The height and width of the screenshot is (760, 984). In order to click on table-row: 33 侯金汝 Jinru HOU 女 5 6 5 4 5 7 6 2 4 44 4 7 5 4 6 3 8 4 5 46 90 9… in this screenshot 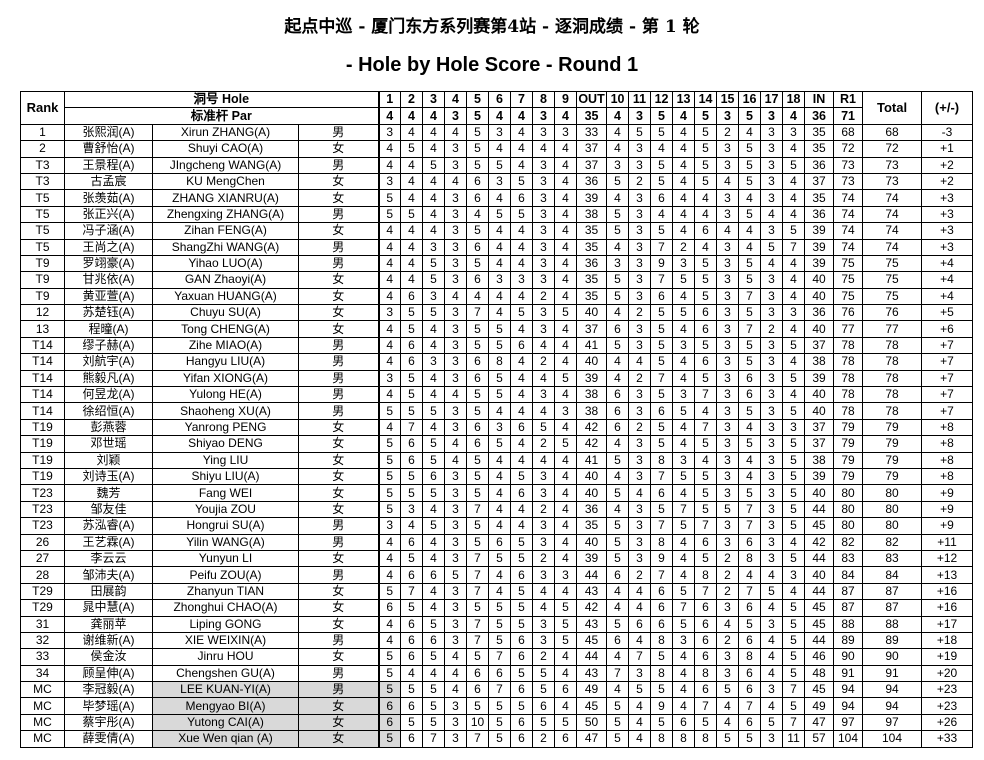, I will do `click(497, 657)`.